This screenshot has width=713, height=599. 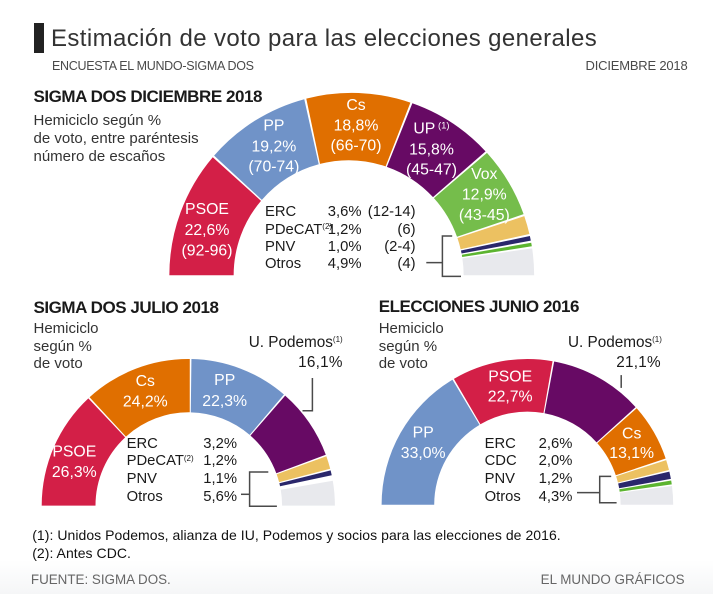 I want to click on svg-text: 22,3%, so click(x=224, y=401).